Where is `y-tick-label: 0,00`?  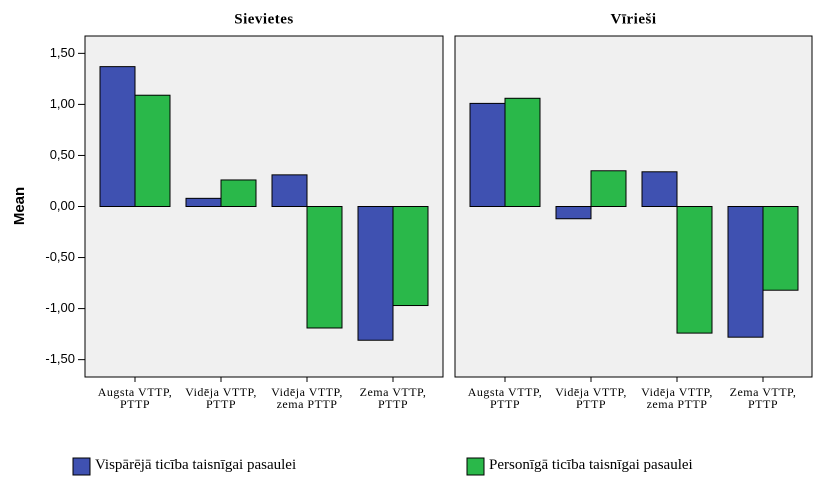
y-tick-label: 0,00 is located at coordinates (62, 205).